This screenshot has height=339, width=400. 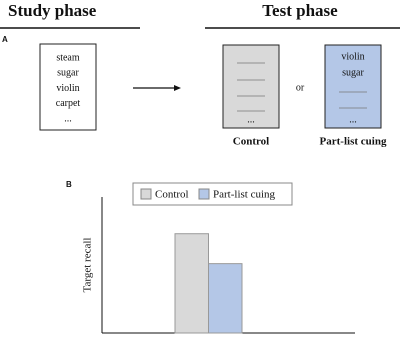 What do you see at coordinates (352, 56) in the screenshot?
I see `cue-word: violin` at bounding box center [352, 56].